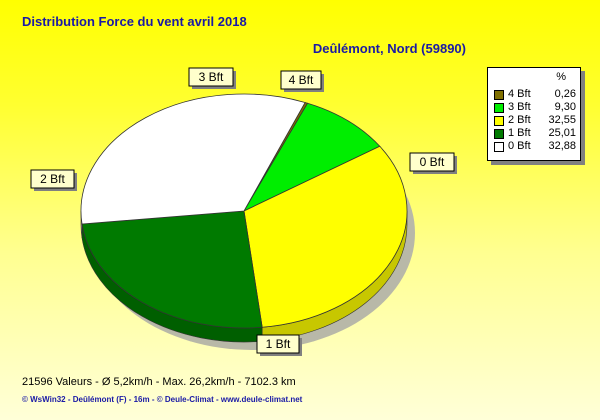 This screenshot has height=420, width=600. I want to click on slice-label-text-4: 0 Bft, so click(432, 162).